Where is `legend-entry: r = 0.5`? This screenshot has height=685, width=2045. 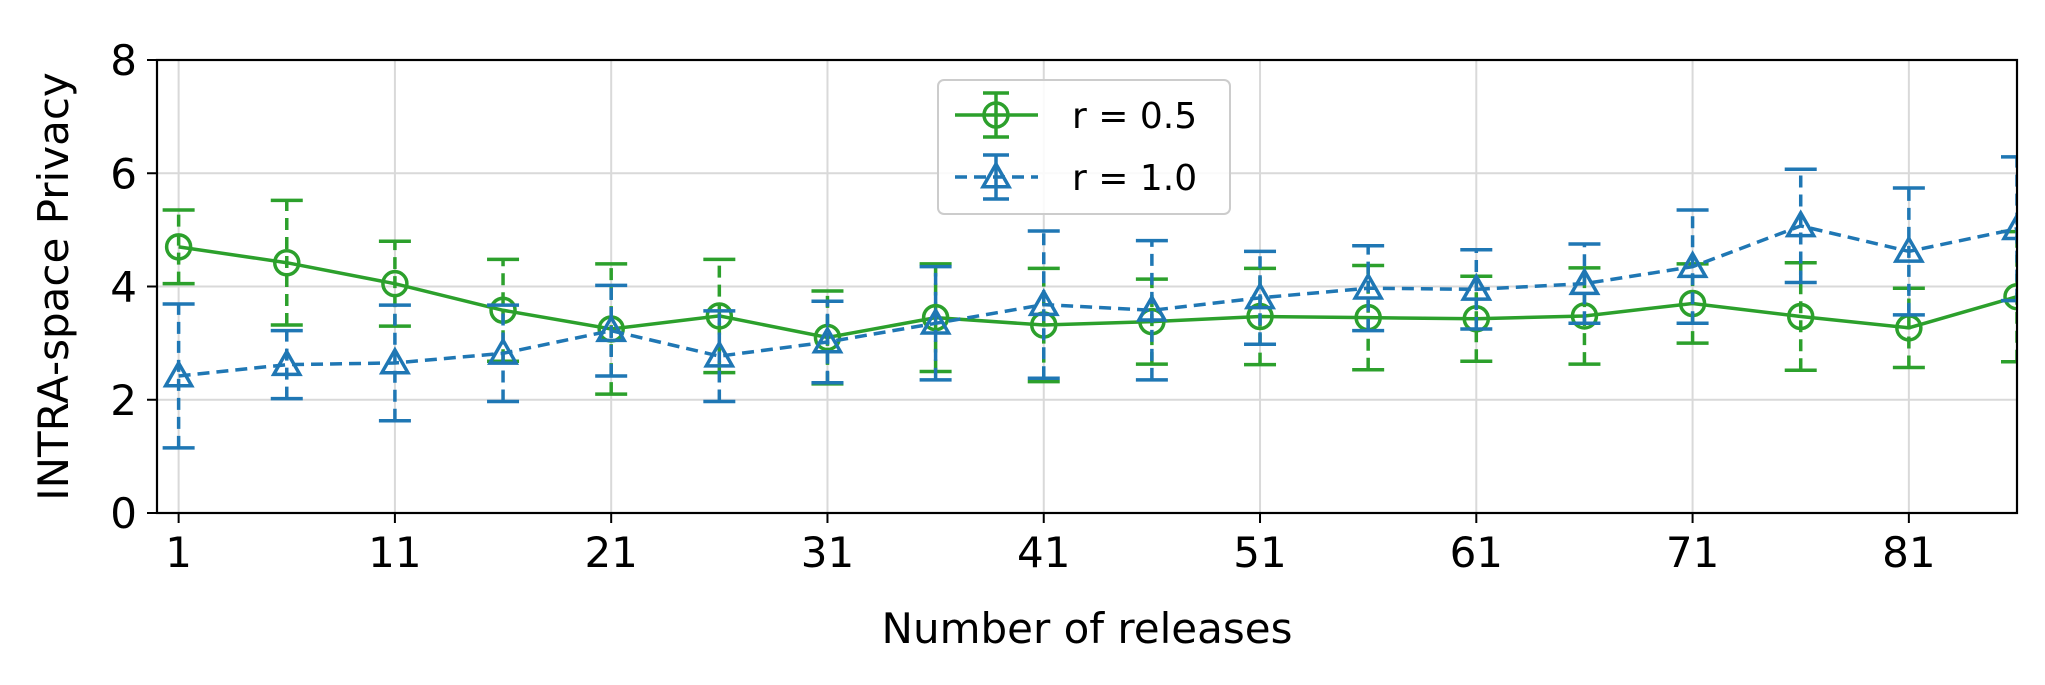 legend-entry: r = 0.5 is located at coordinates (1076, 115).